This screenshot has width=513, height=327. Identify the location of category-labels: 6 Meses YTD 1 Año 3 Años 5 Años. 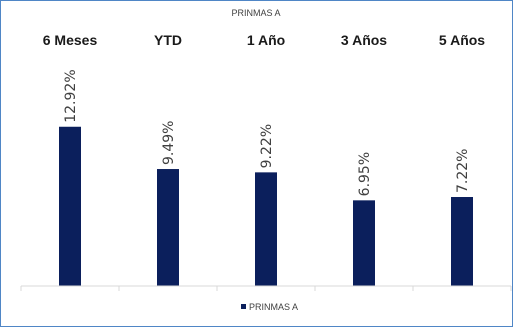
(264, 40).